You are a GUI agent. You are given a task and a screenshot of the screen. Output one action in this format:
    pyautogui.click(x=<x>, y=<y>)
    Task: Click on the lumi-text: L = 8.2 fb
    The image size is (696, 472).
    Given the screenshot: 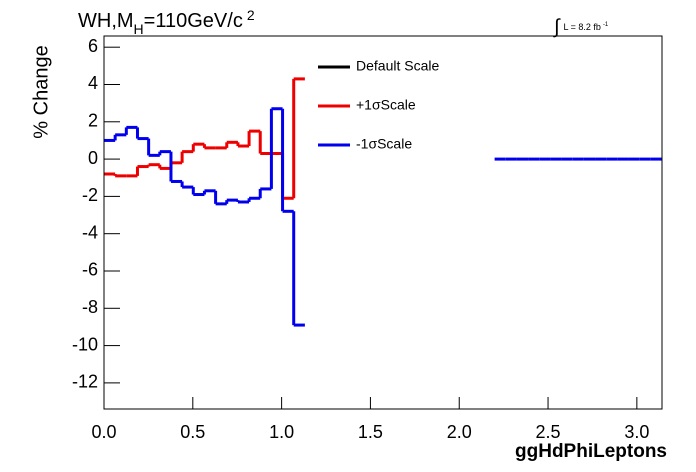 What is the action you would take?
    pyautogui.click(x=581, y=27)
    